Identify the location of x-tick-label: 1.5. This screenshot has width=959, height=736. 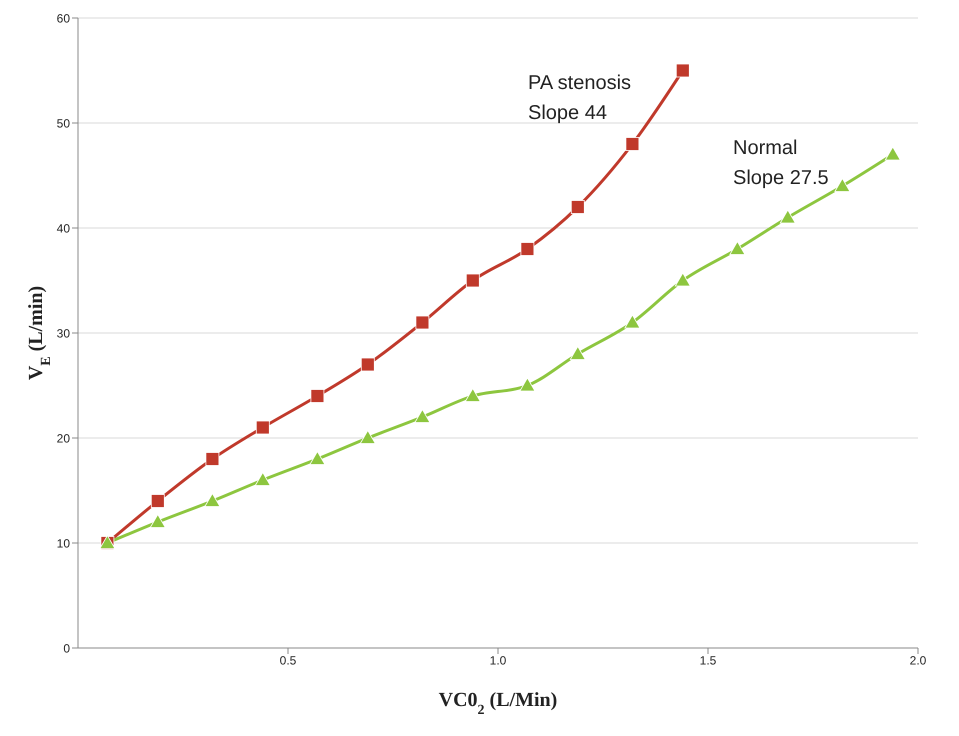
(708, 661).